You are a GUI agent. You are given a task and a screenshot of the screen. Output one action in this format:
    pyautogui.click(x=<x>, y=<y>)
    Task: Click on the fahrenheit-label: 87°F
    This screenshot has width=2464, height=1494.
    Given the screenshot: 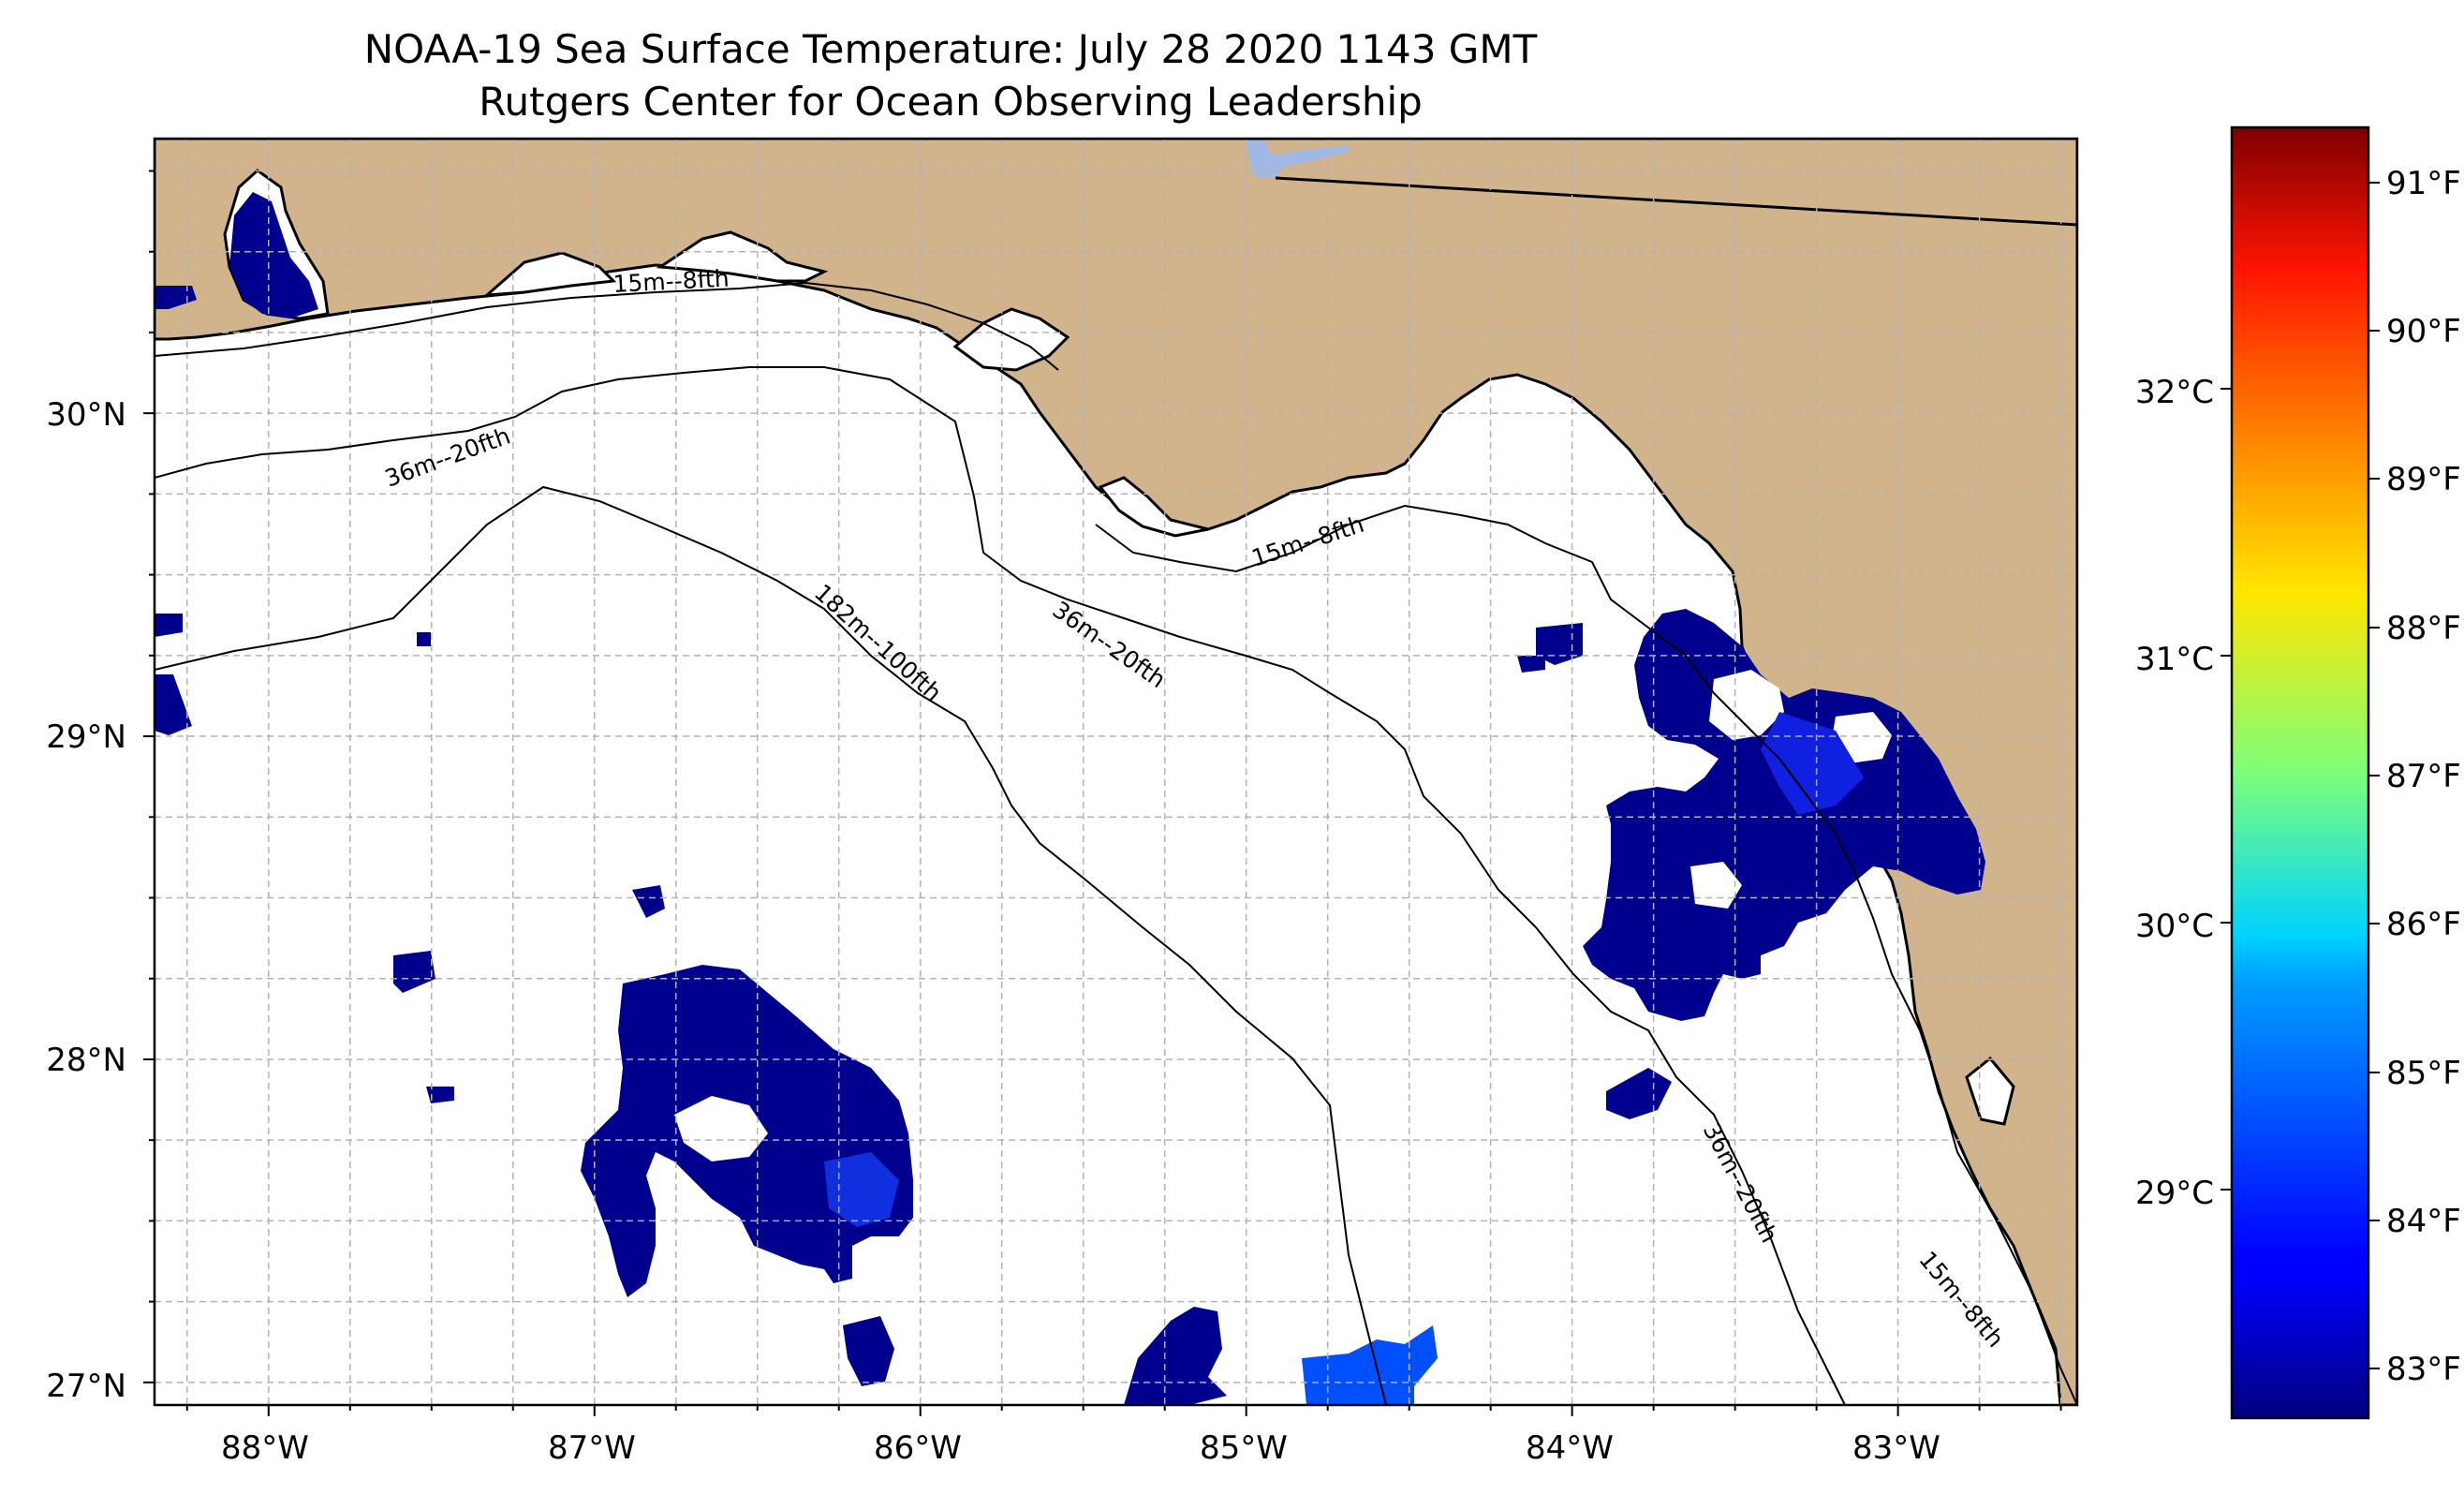 What is the action you would take?
    pyautogui.click(x=2423, y=776)
    